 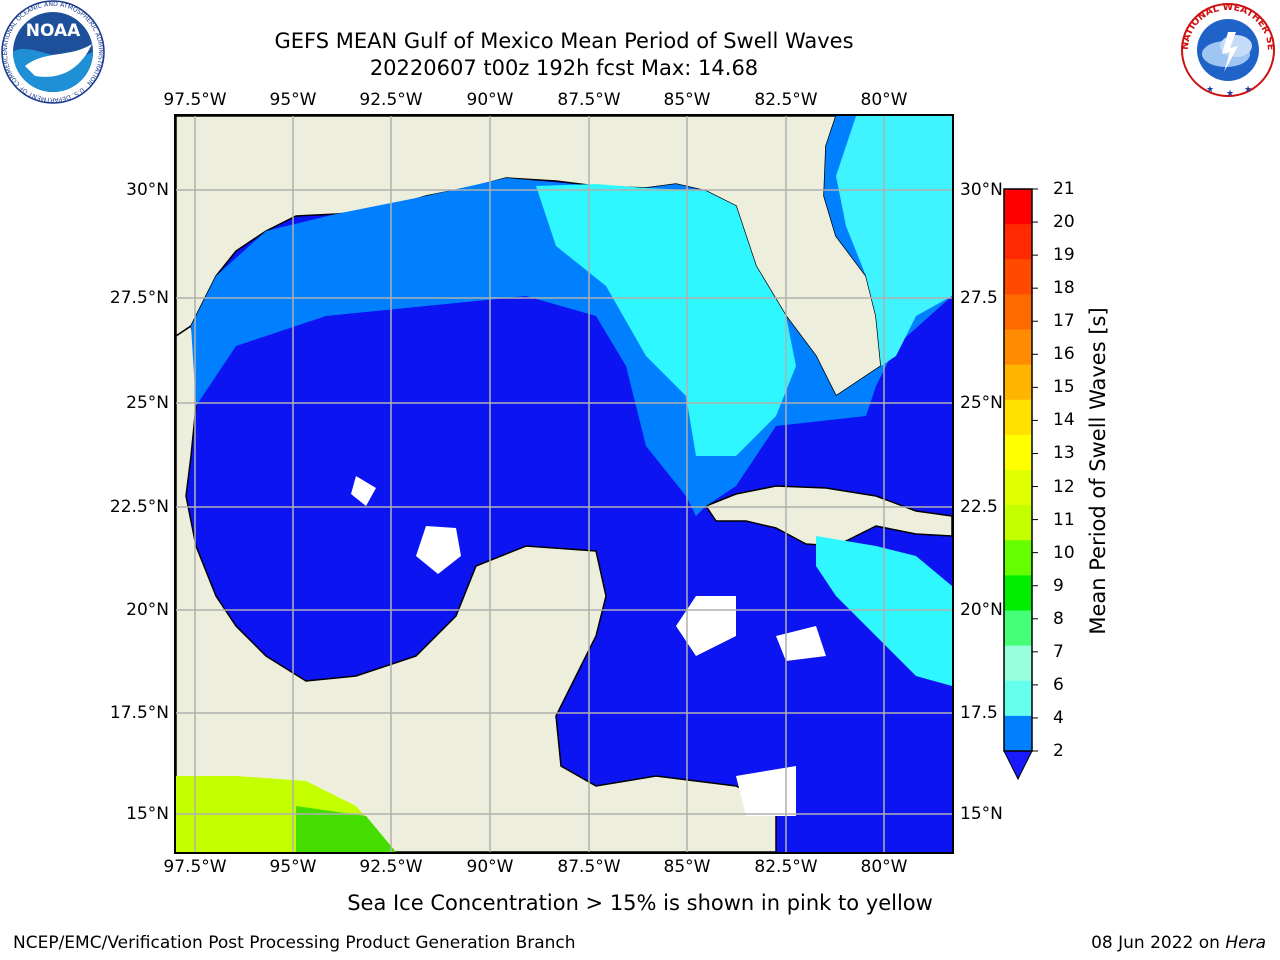 What do you see at coordinates (1064, 321) in the screenshot?
I see `colorbar-tick-label: 17` at bounding box center [1064, 321].